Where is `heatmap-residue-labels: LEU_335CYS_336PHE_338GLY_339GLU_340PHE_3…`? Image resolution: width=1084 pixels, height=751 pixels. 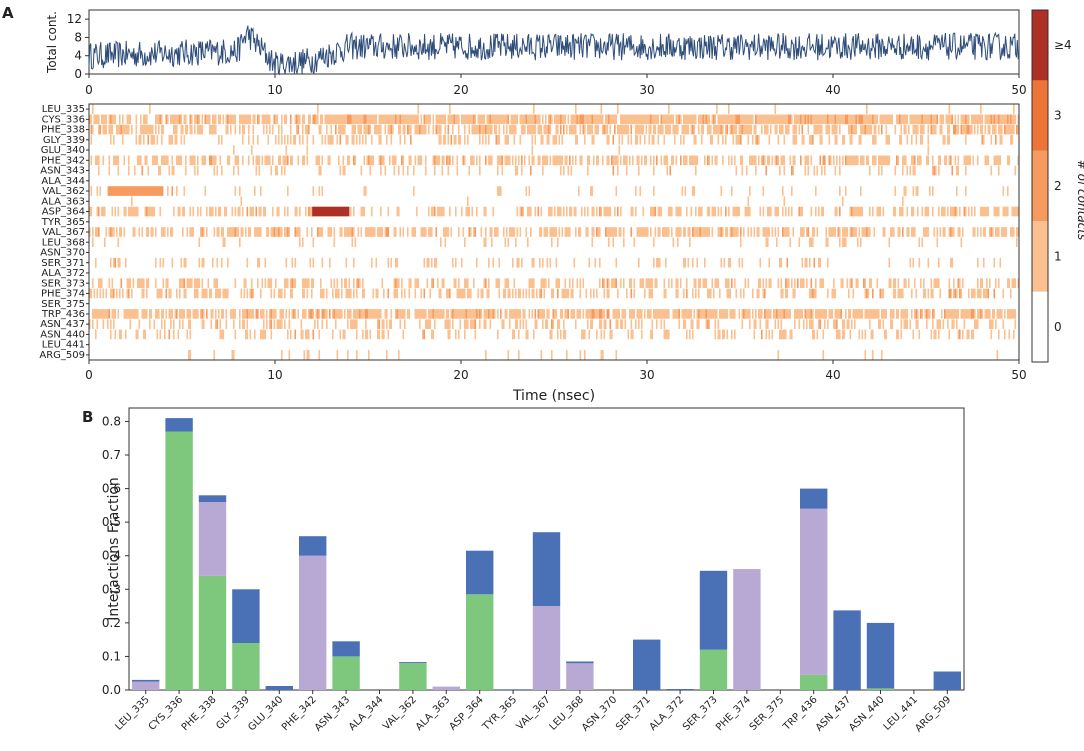
heatmap-residue-labels: LEU_335CYS_336PHE_338GLY_339GLU_340PHE_3… is located at coordinates (64, 232).